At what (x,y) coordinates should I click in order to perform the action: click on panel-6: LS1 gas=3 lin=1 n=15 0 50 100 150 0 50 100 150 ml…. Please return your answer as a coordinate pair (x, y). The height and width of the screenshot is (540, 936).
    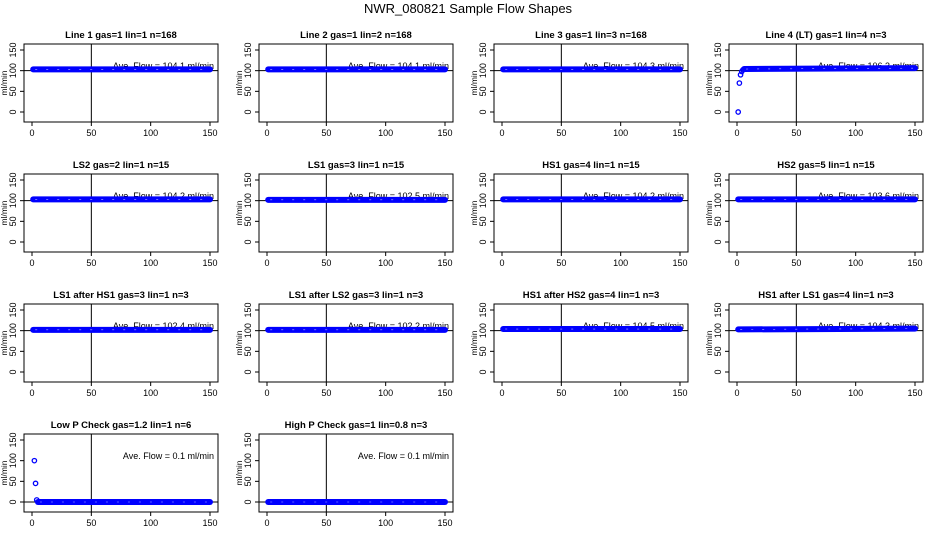
    Looking at the image, I should click on (344, 214).